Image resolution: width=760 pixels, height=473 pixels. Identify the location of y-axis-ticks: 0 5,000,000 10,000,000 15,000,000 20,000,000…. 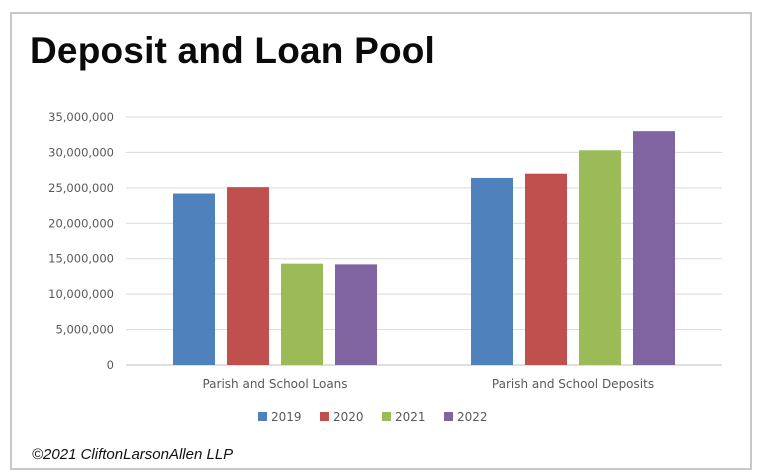
(81, 241).